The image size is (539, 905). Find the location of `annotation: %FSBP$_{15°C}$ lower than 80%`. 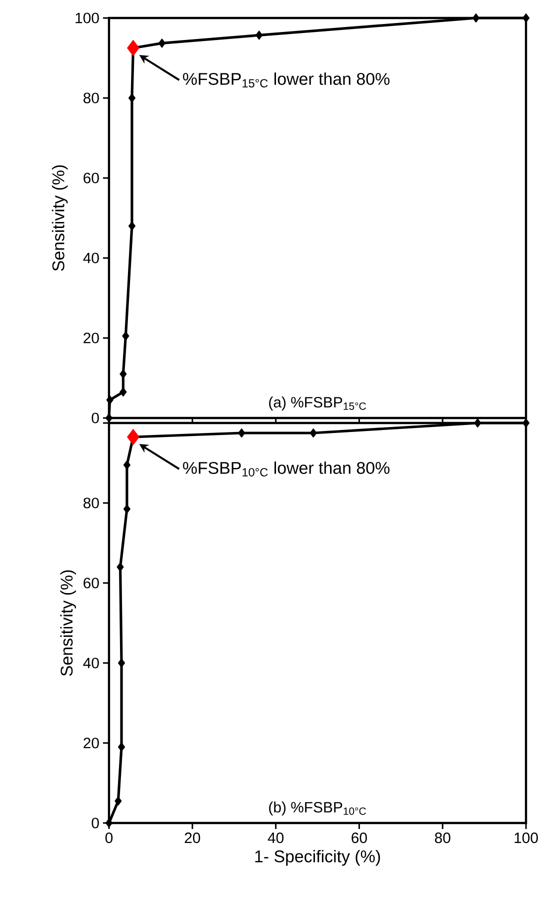

annotation: %FSBP$_{15°C}$ lower than 80% is located at coordinates (286, 80).